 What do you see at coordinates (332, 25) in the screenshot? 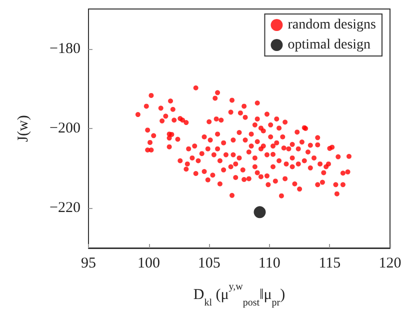
I see `legend-label: random designs` at bounding box center [332, 25].